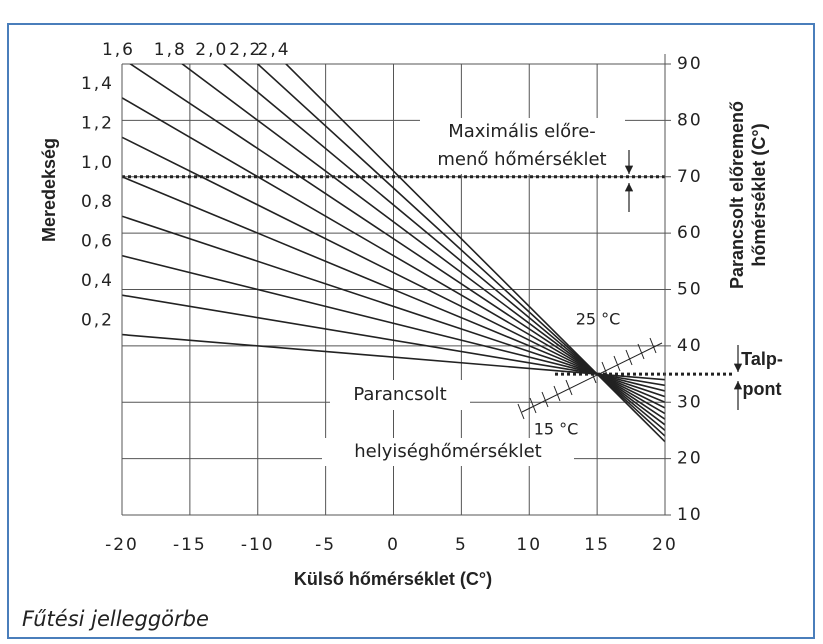  Describe the element at coordinates (122, 545) in the screenshot. I see `x-tick-label: -20` at that location.